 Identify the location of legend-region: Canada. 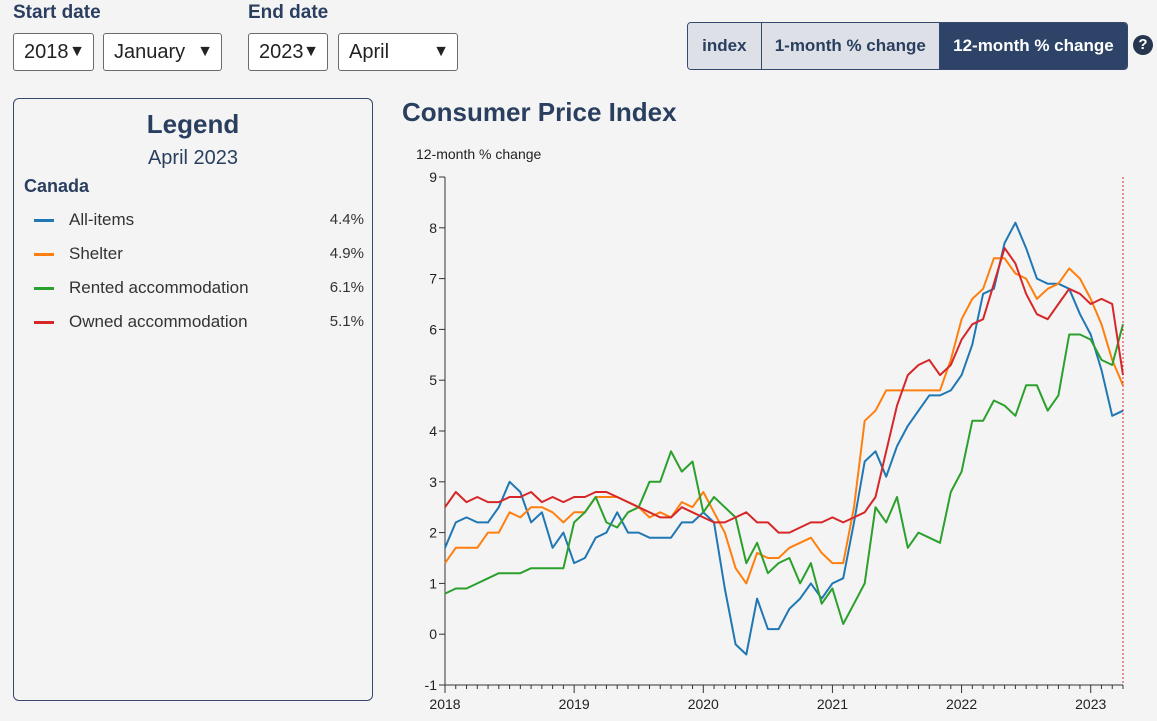
(57, 186).